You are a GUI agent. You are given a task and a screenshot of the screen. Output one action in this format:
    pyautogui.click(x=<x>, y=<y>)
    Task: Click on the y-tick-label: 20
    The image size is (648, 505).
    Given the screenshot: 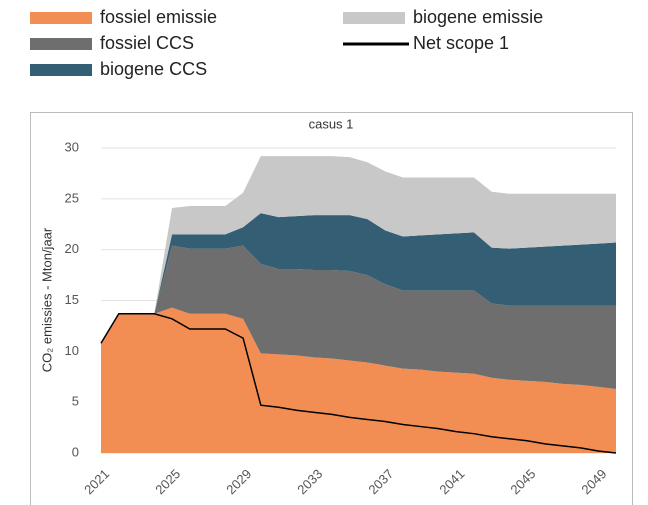 What is the action you would take?
    pyautogui.click(x=72, y=248)
    